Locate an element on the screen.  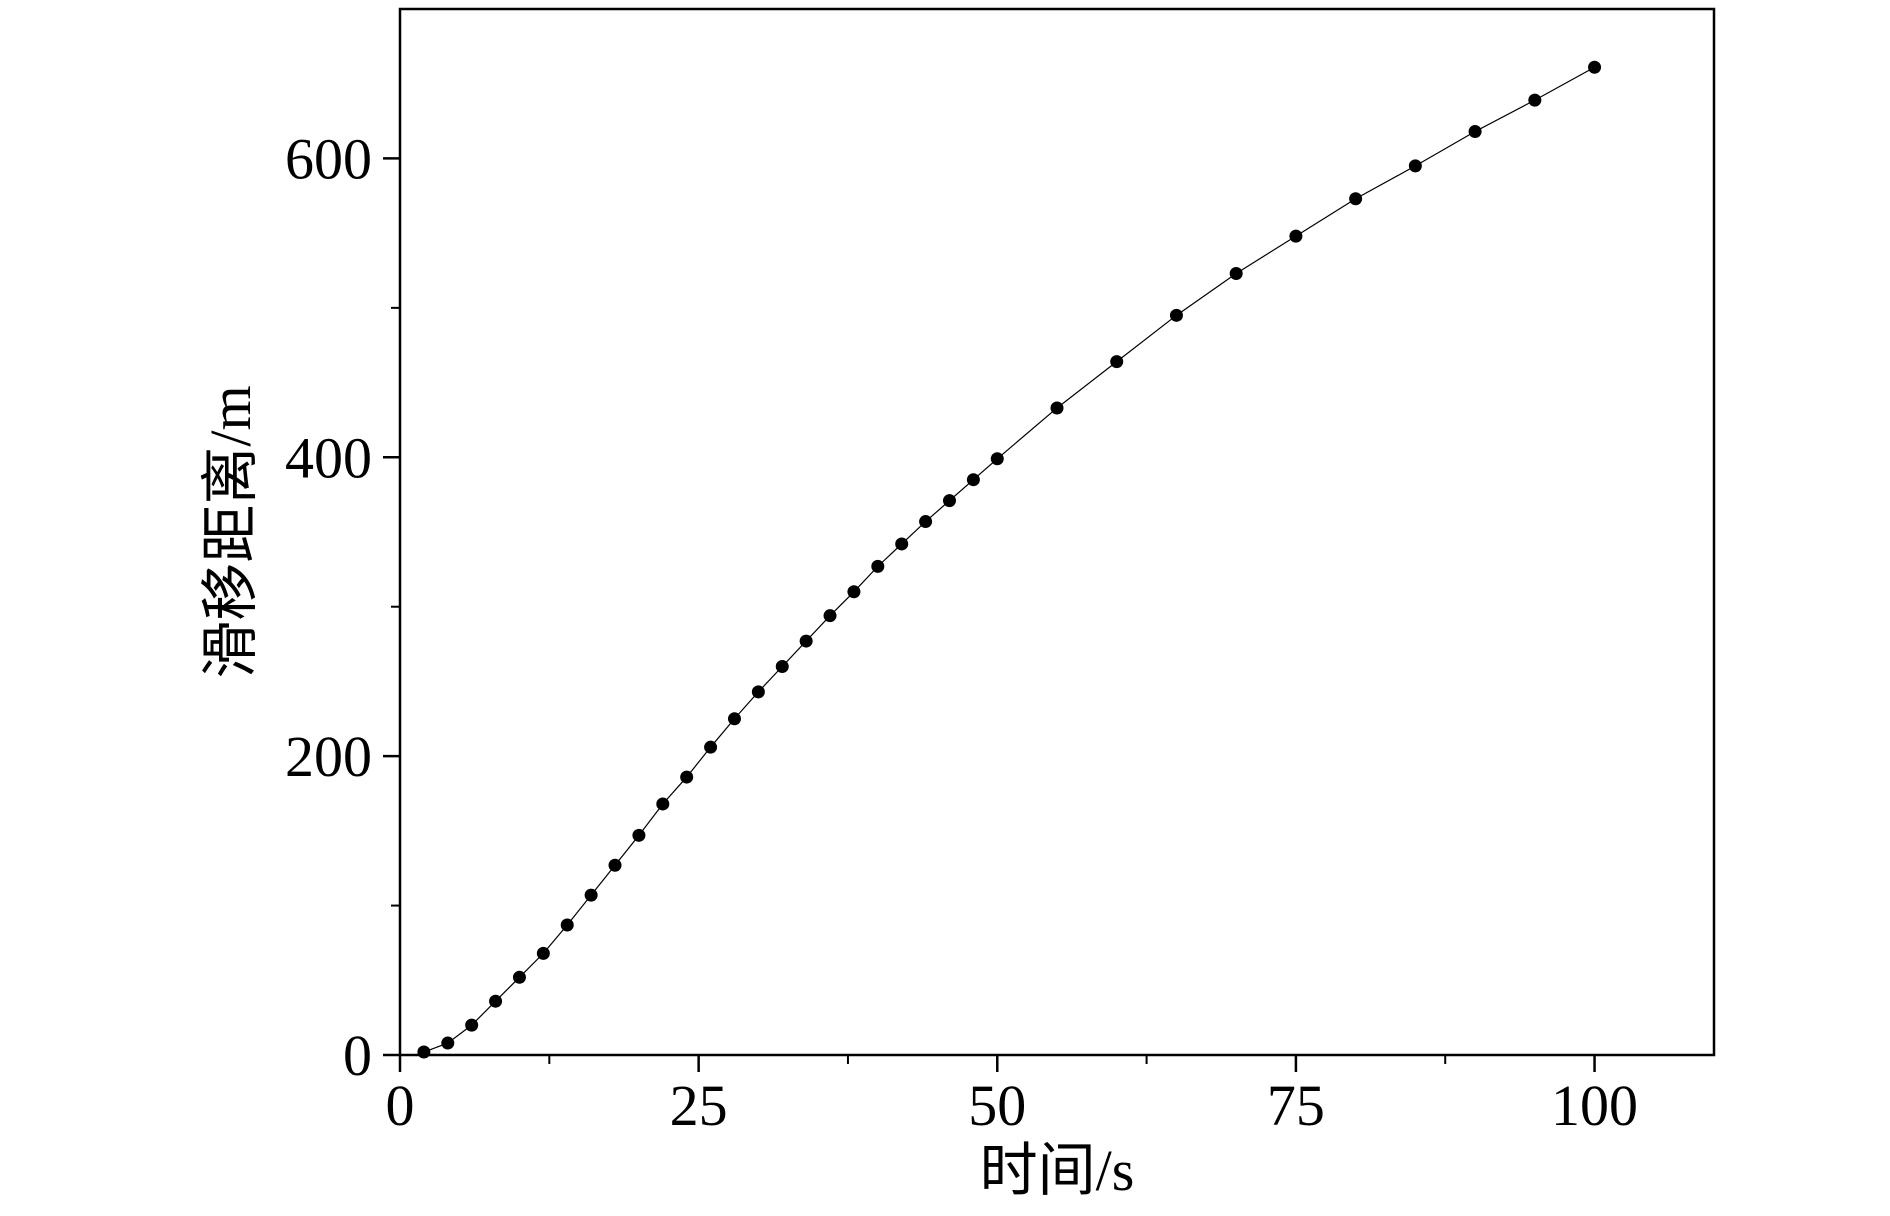
x-tick-label: 75 is located at coordinates (1296, 1105).